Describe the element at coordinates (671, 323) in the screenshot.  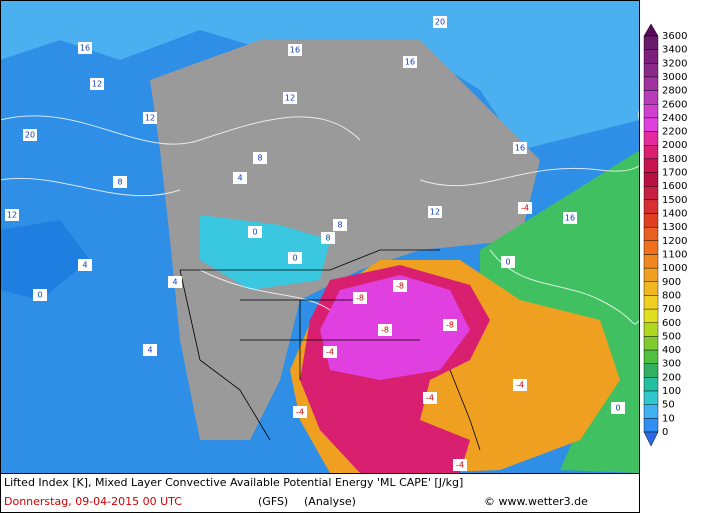
I see `scale-label: 600` at that location.